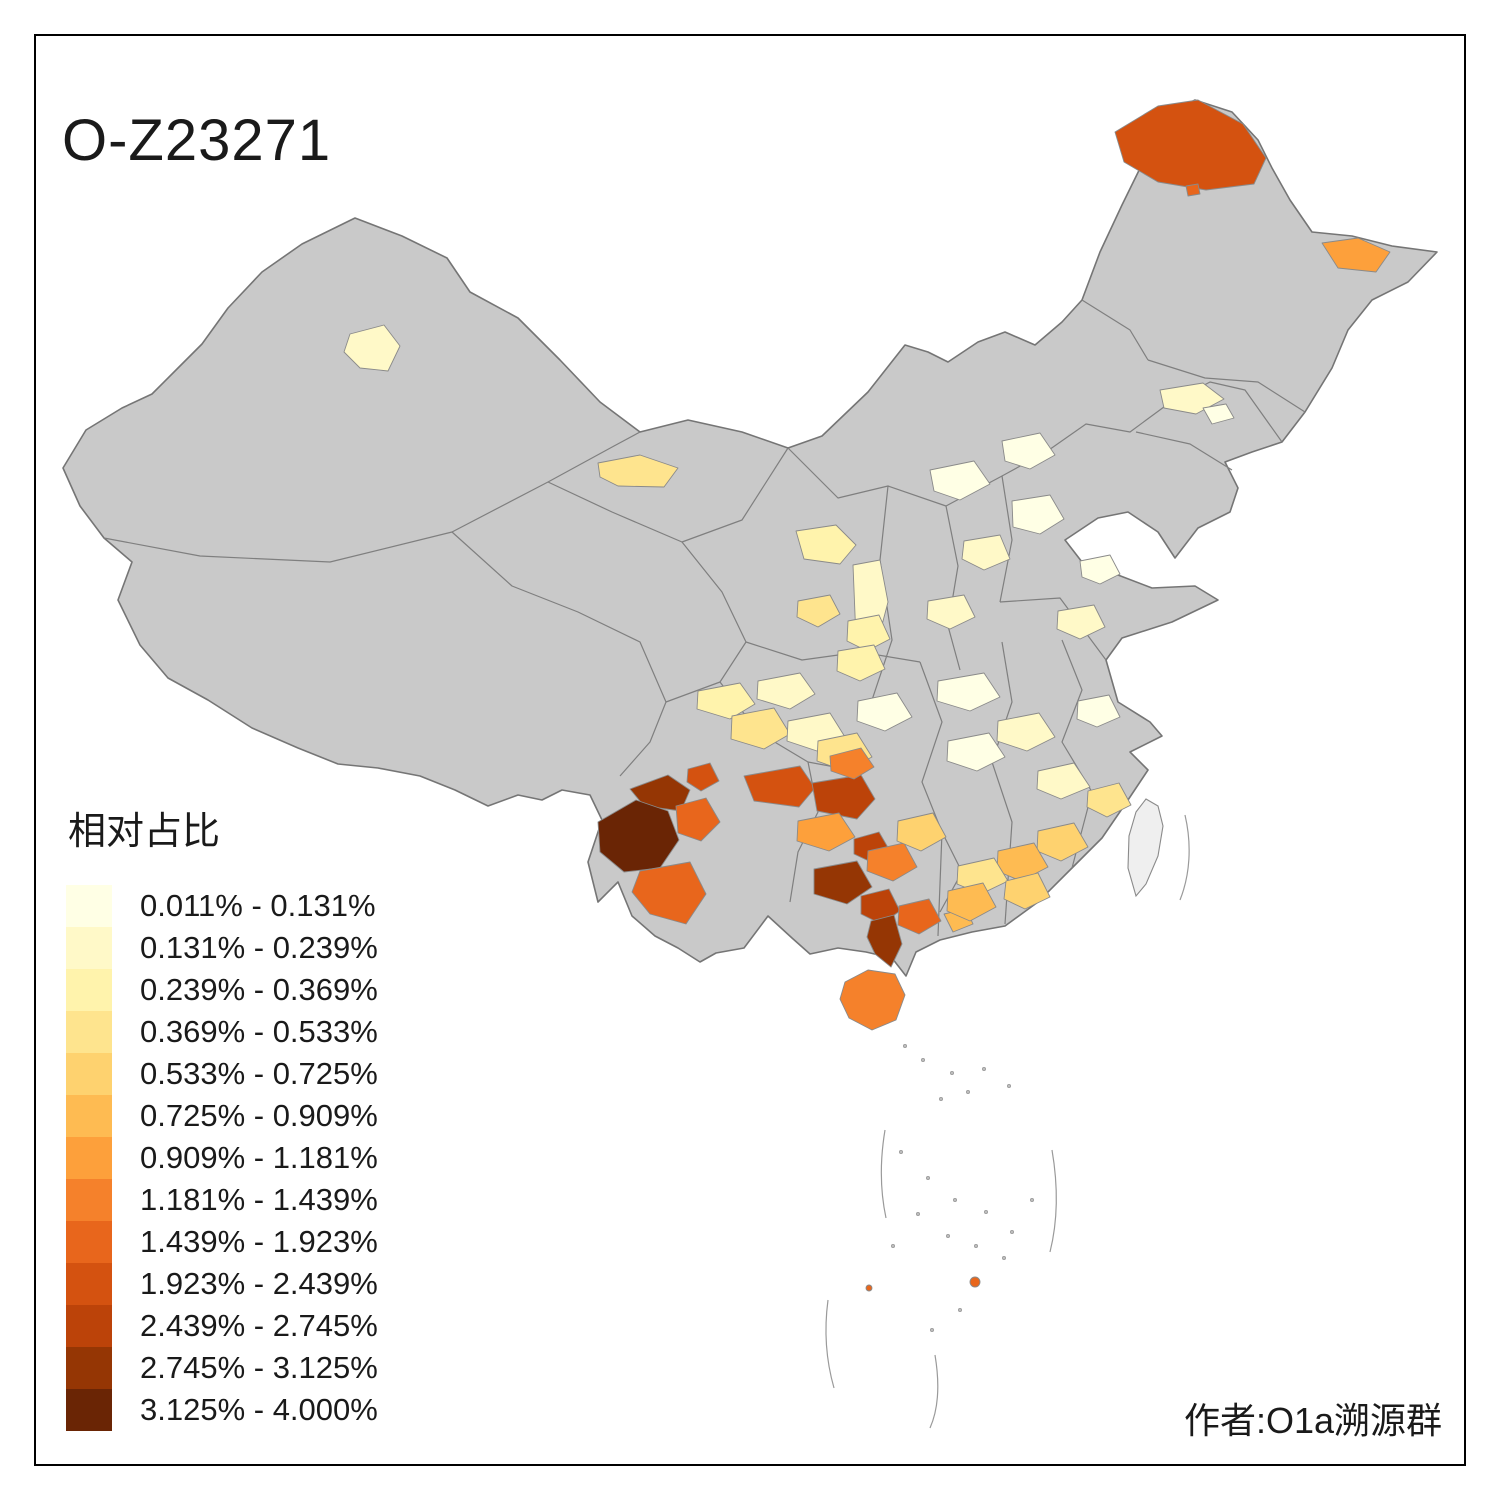  I want to click on legend-row: 0.909% - 1.181%, so click(222, 1158).